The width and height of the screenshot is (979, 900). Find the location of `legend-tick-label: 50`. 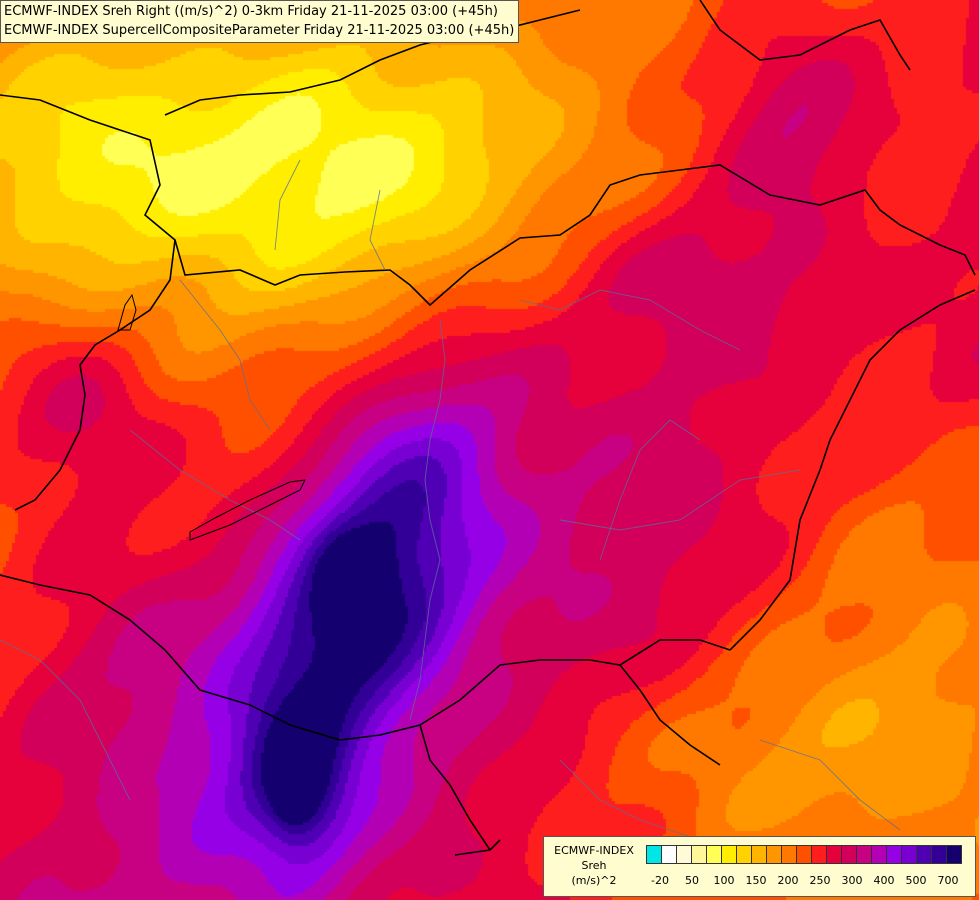

legend-tick-label: 50 is located at coordinates (692, 880).